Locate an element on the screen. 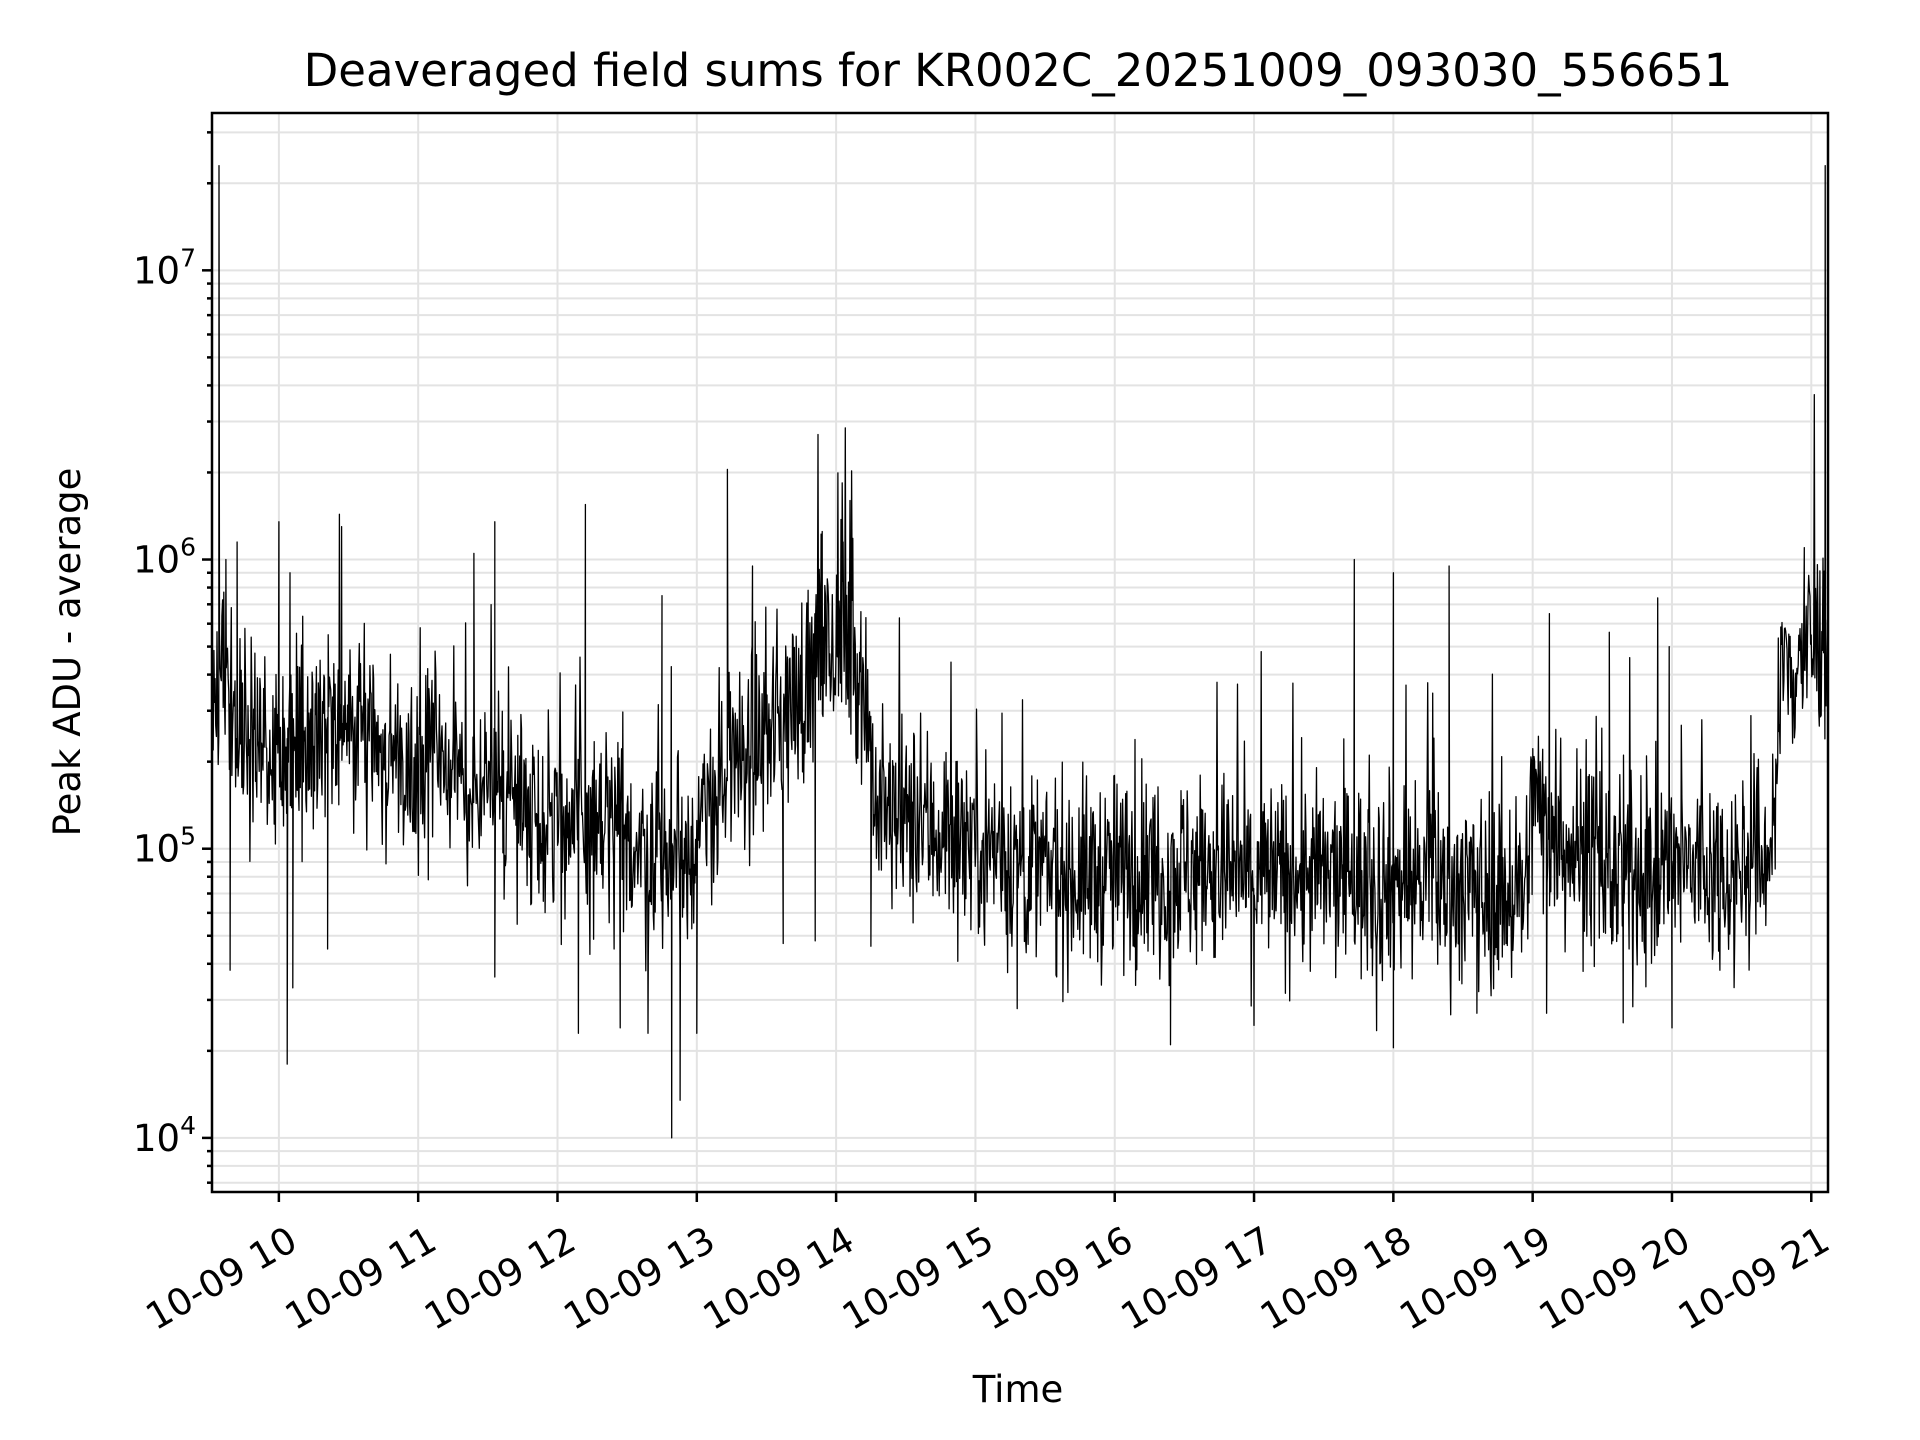 Image resolution: width=1920 pixels, height=1440 pixels. y-tick-exponent: 4 is located at coordinates (188, 1125).